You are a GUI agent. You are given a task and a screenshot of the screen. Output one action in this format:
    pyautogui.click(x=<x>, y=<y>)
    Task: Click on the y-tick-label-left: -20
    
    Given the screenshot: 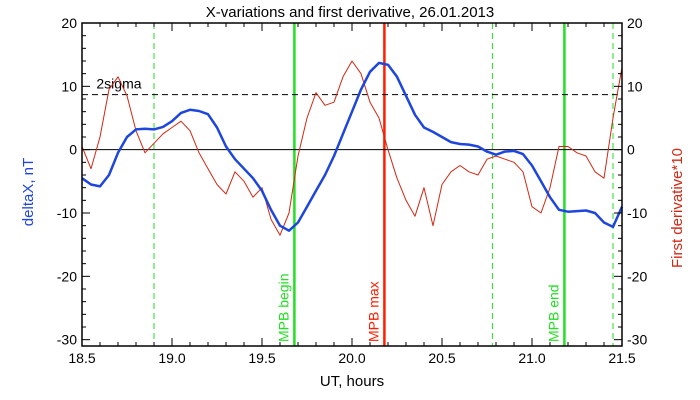 What is the action you would take?
    pyautogui.click(x=67, y=276)
    